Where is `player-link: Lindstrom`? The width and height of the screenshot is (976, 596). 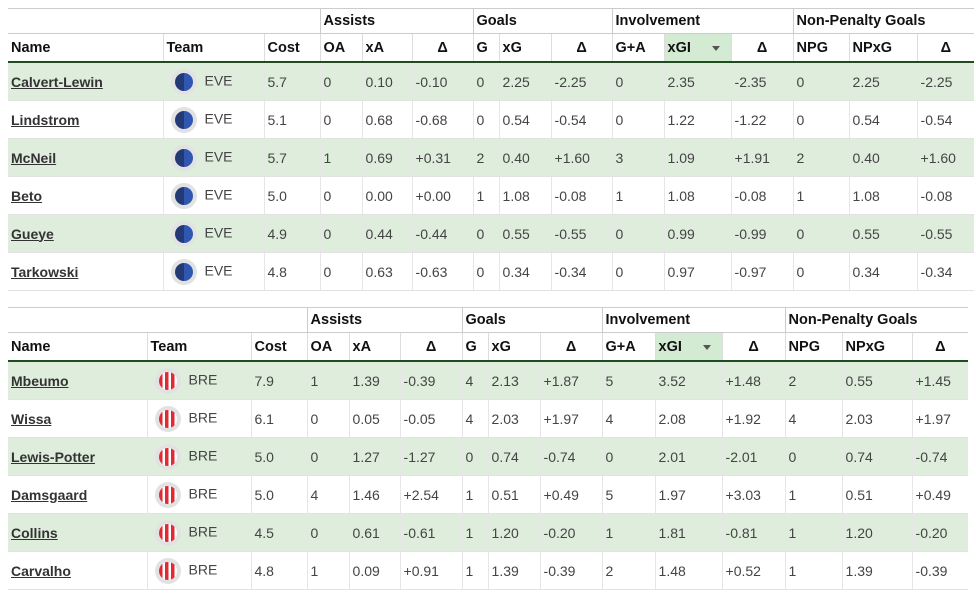 player-link: Lindstrom is located at coordinates (45, 119).